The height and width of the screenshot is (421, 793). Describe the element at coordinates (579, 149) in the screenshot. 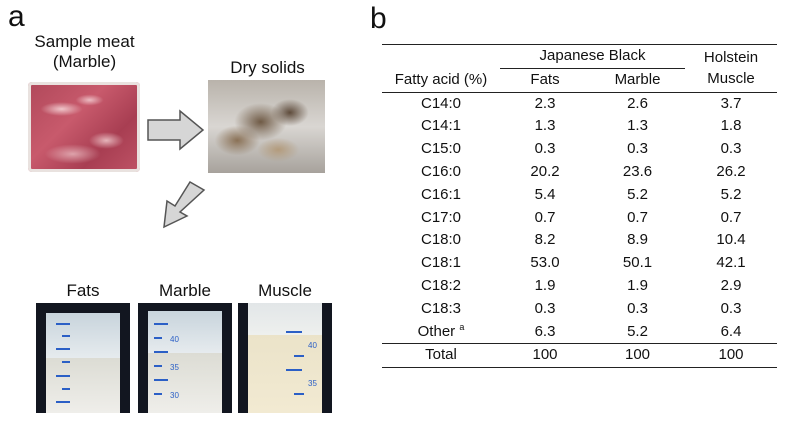

I see `table-row: C15:0 0.3 0.3 0.3` at that location.